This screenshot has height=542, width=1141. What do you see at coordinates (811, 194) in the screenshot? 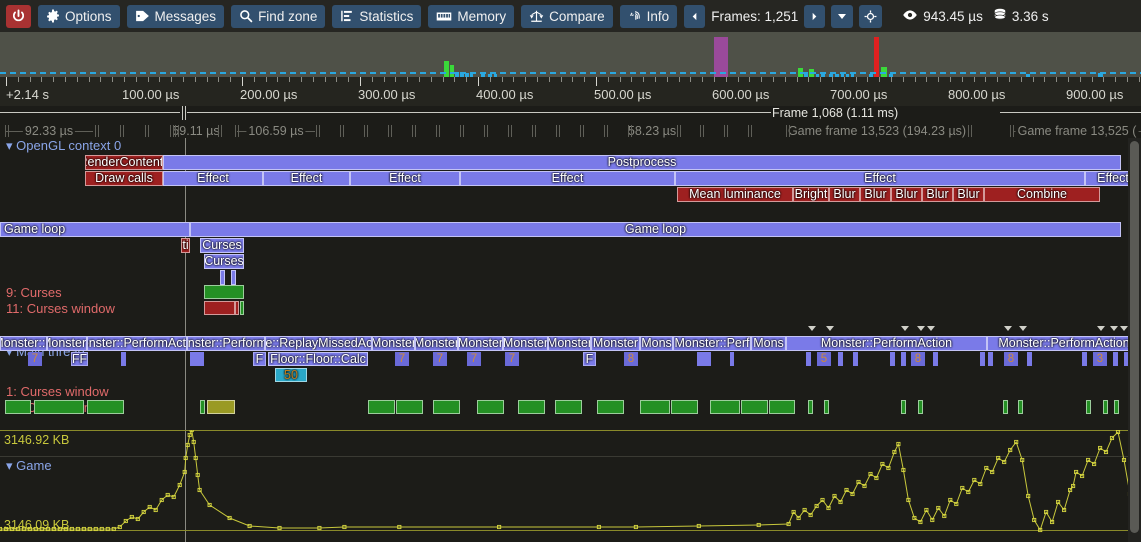
I see `timeline-zone: Bright` at bounding box center [811, 194].